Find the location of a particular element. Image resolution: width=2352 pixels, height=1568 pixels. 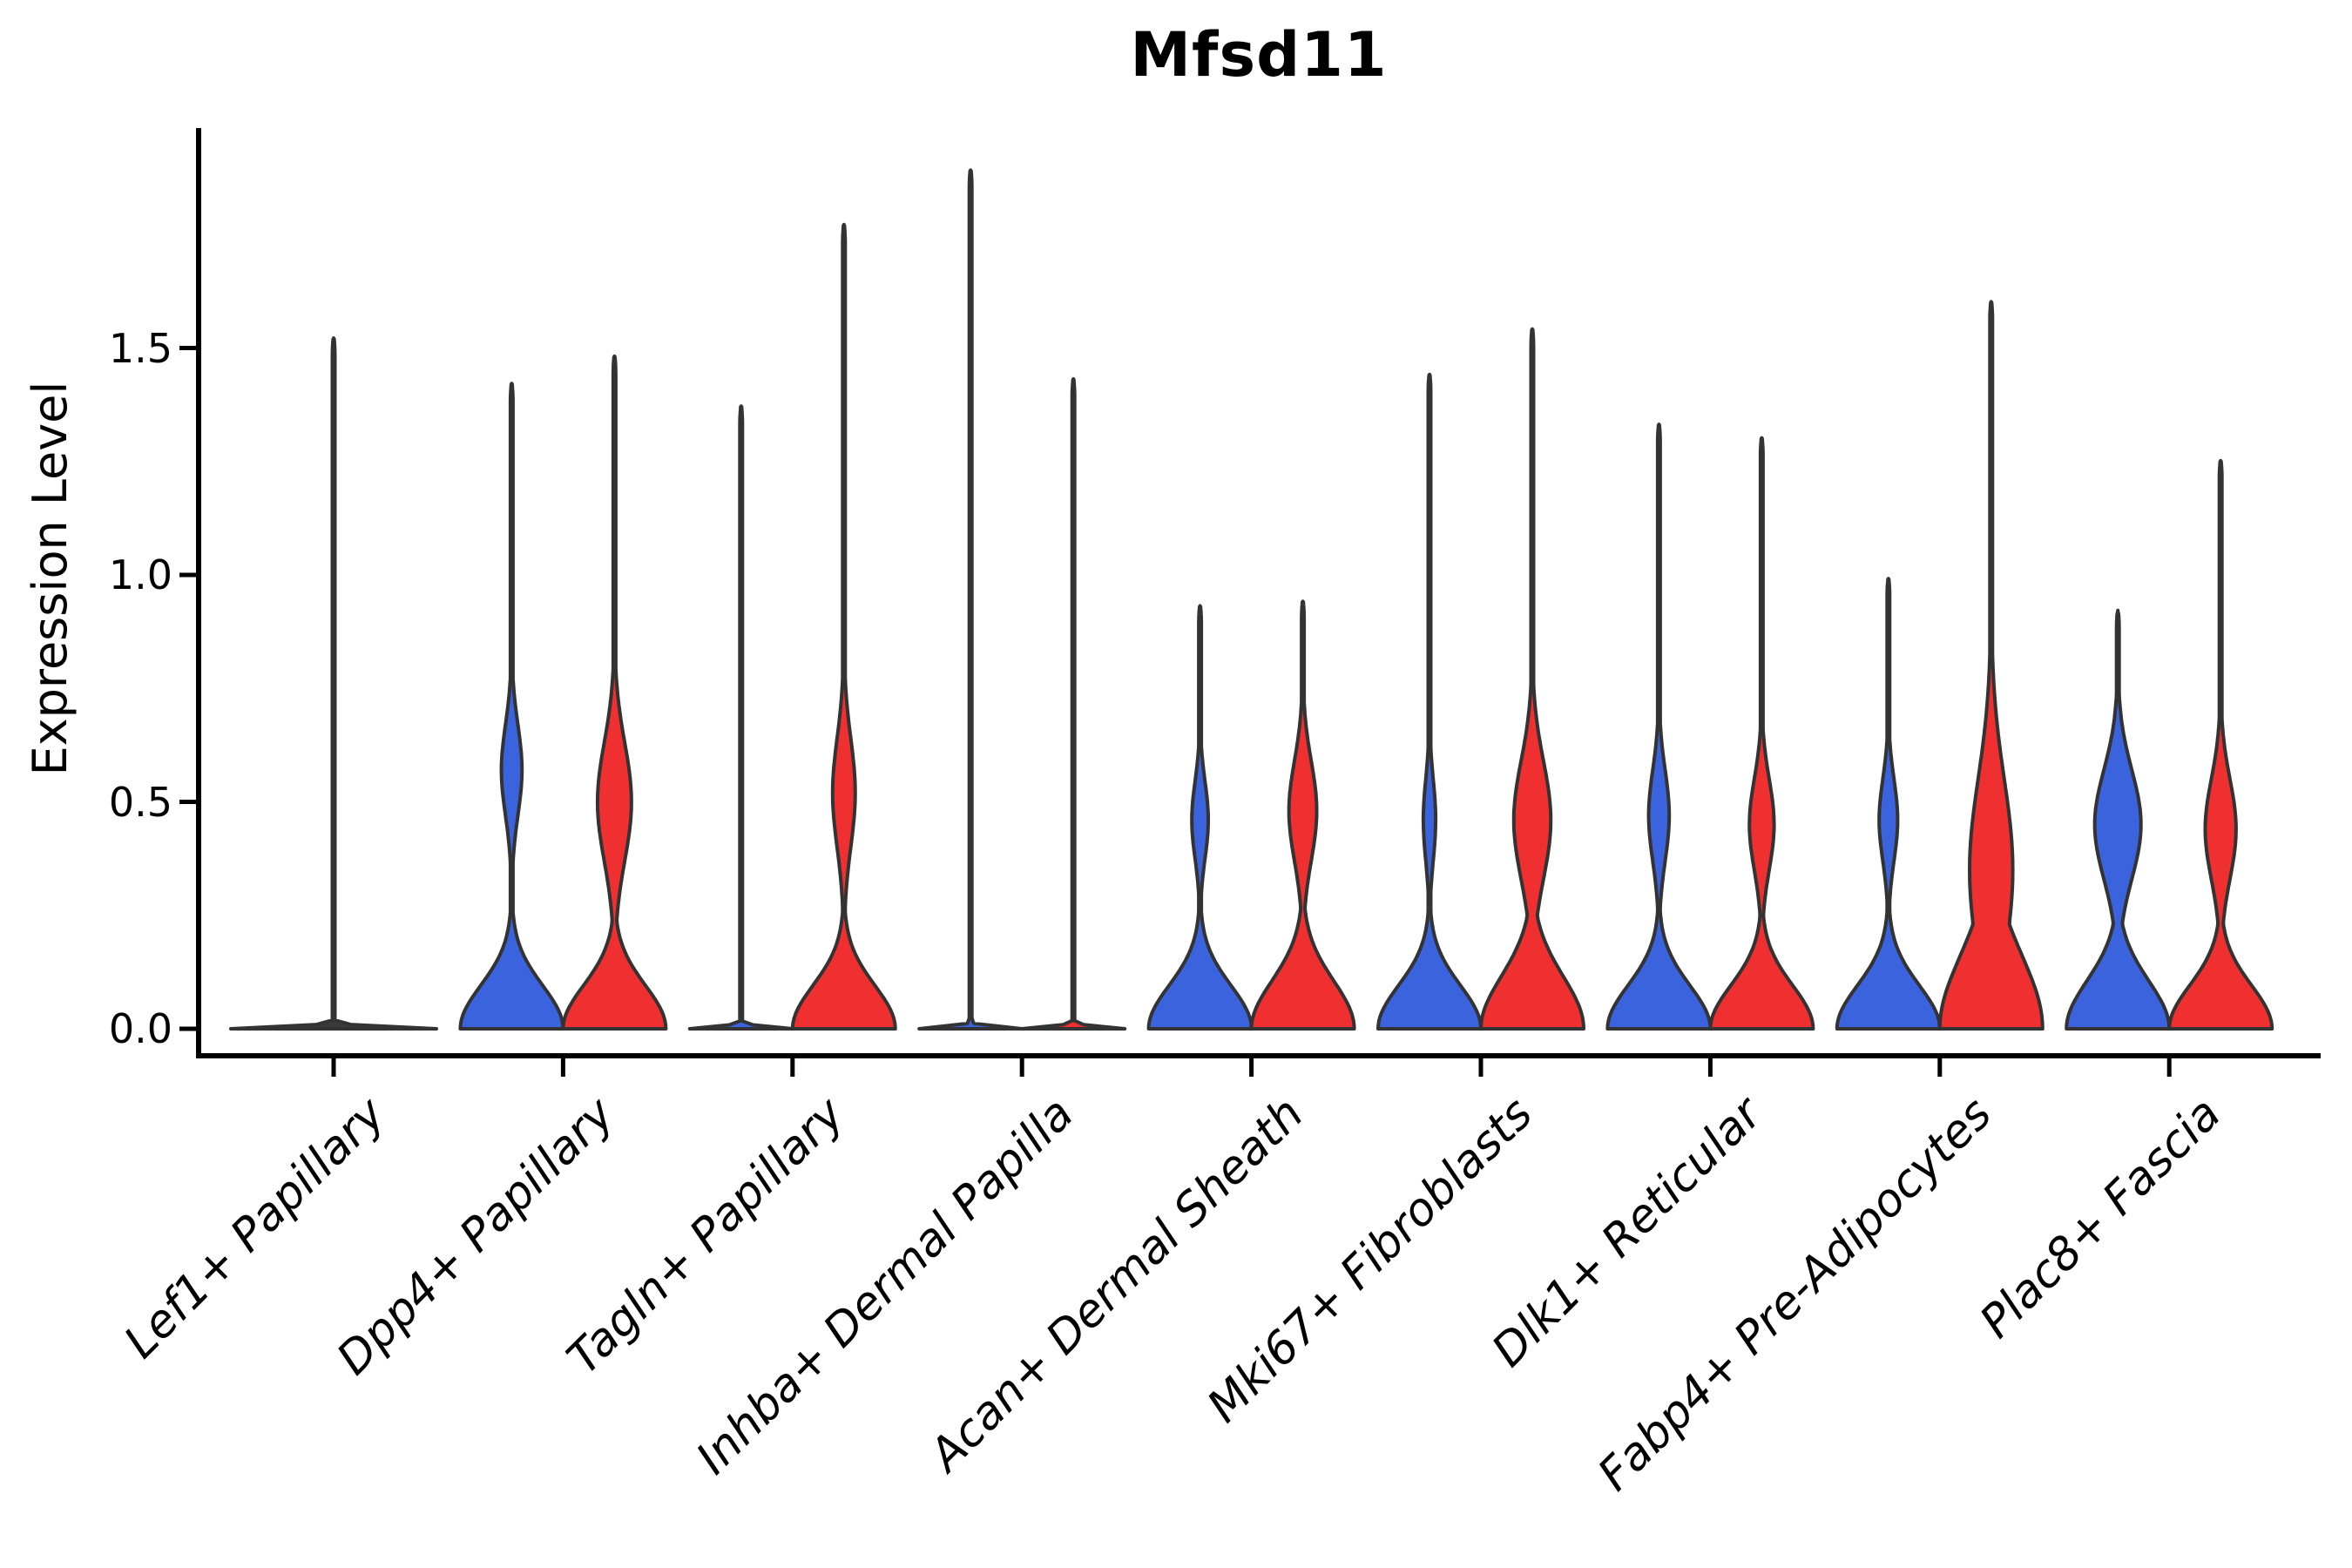

violin-inhba-red is located at coordinates (1073, 704).